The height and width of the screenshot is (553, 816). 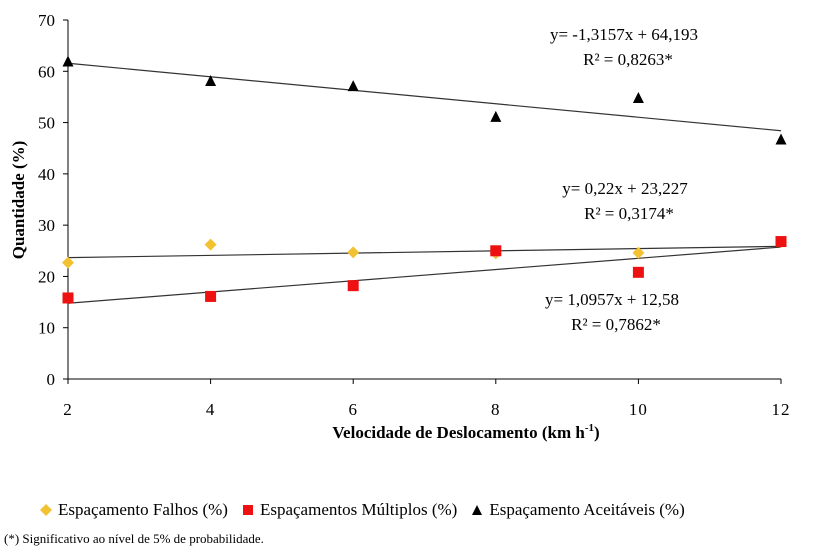 What do you see at coordinates (589, 428) in the screenshot?
I see `x-axis-label-sup: -1` at bounding box center [589, 428].